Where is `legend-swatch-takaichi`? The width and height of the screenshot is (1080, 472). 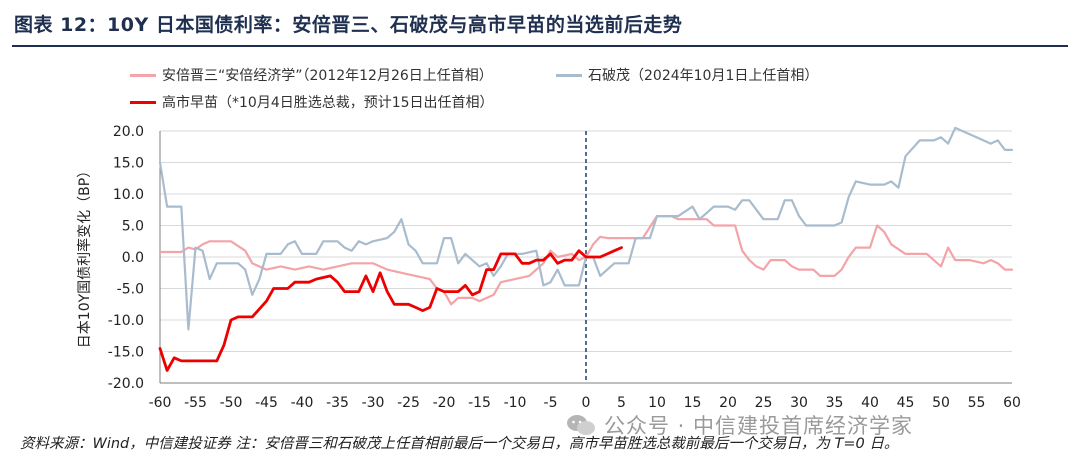
legend-swatch-takaichi is located at coordinates (143, 102).